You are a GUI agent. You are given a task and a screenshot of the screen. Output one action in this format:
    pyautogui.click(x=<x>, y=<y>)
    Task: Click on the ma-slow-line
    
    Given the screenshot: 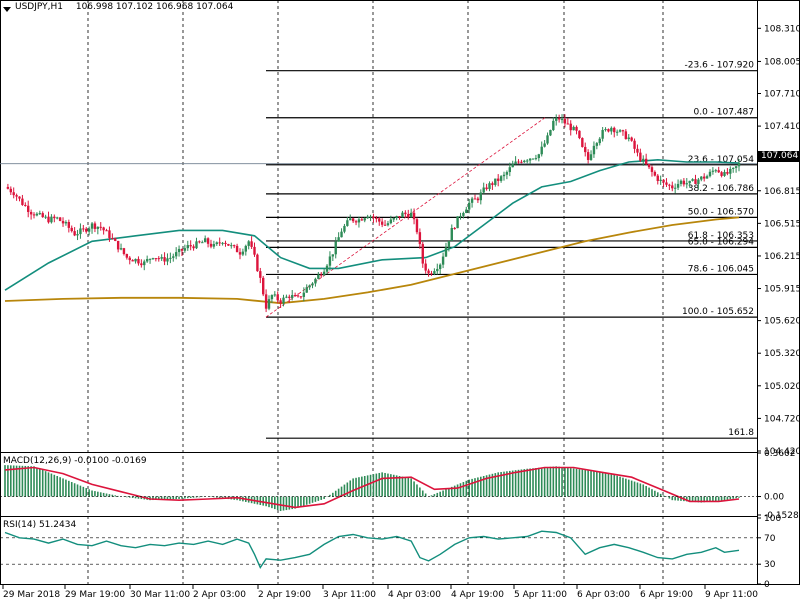 What is the action you would take?
    pyautogui.click(x=372, y=260)
    